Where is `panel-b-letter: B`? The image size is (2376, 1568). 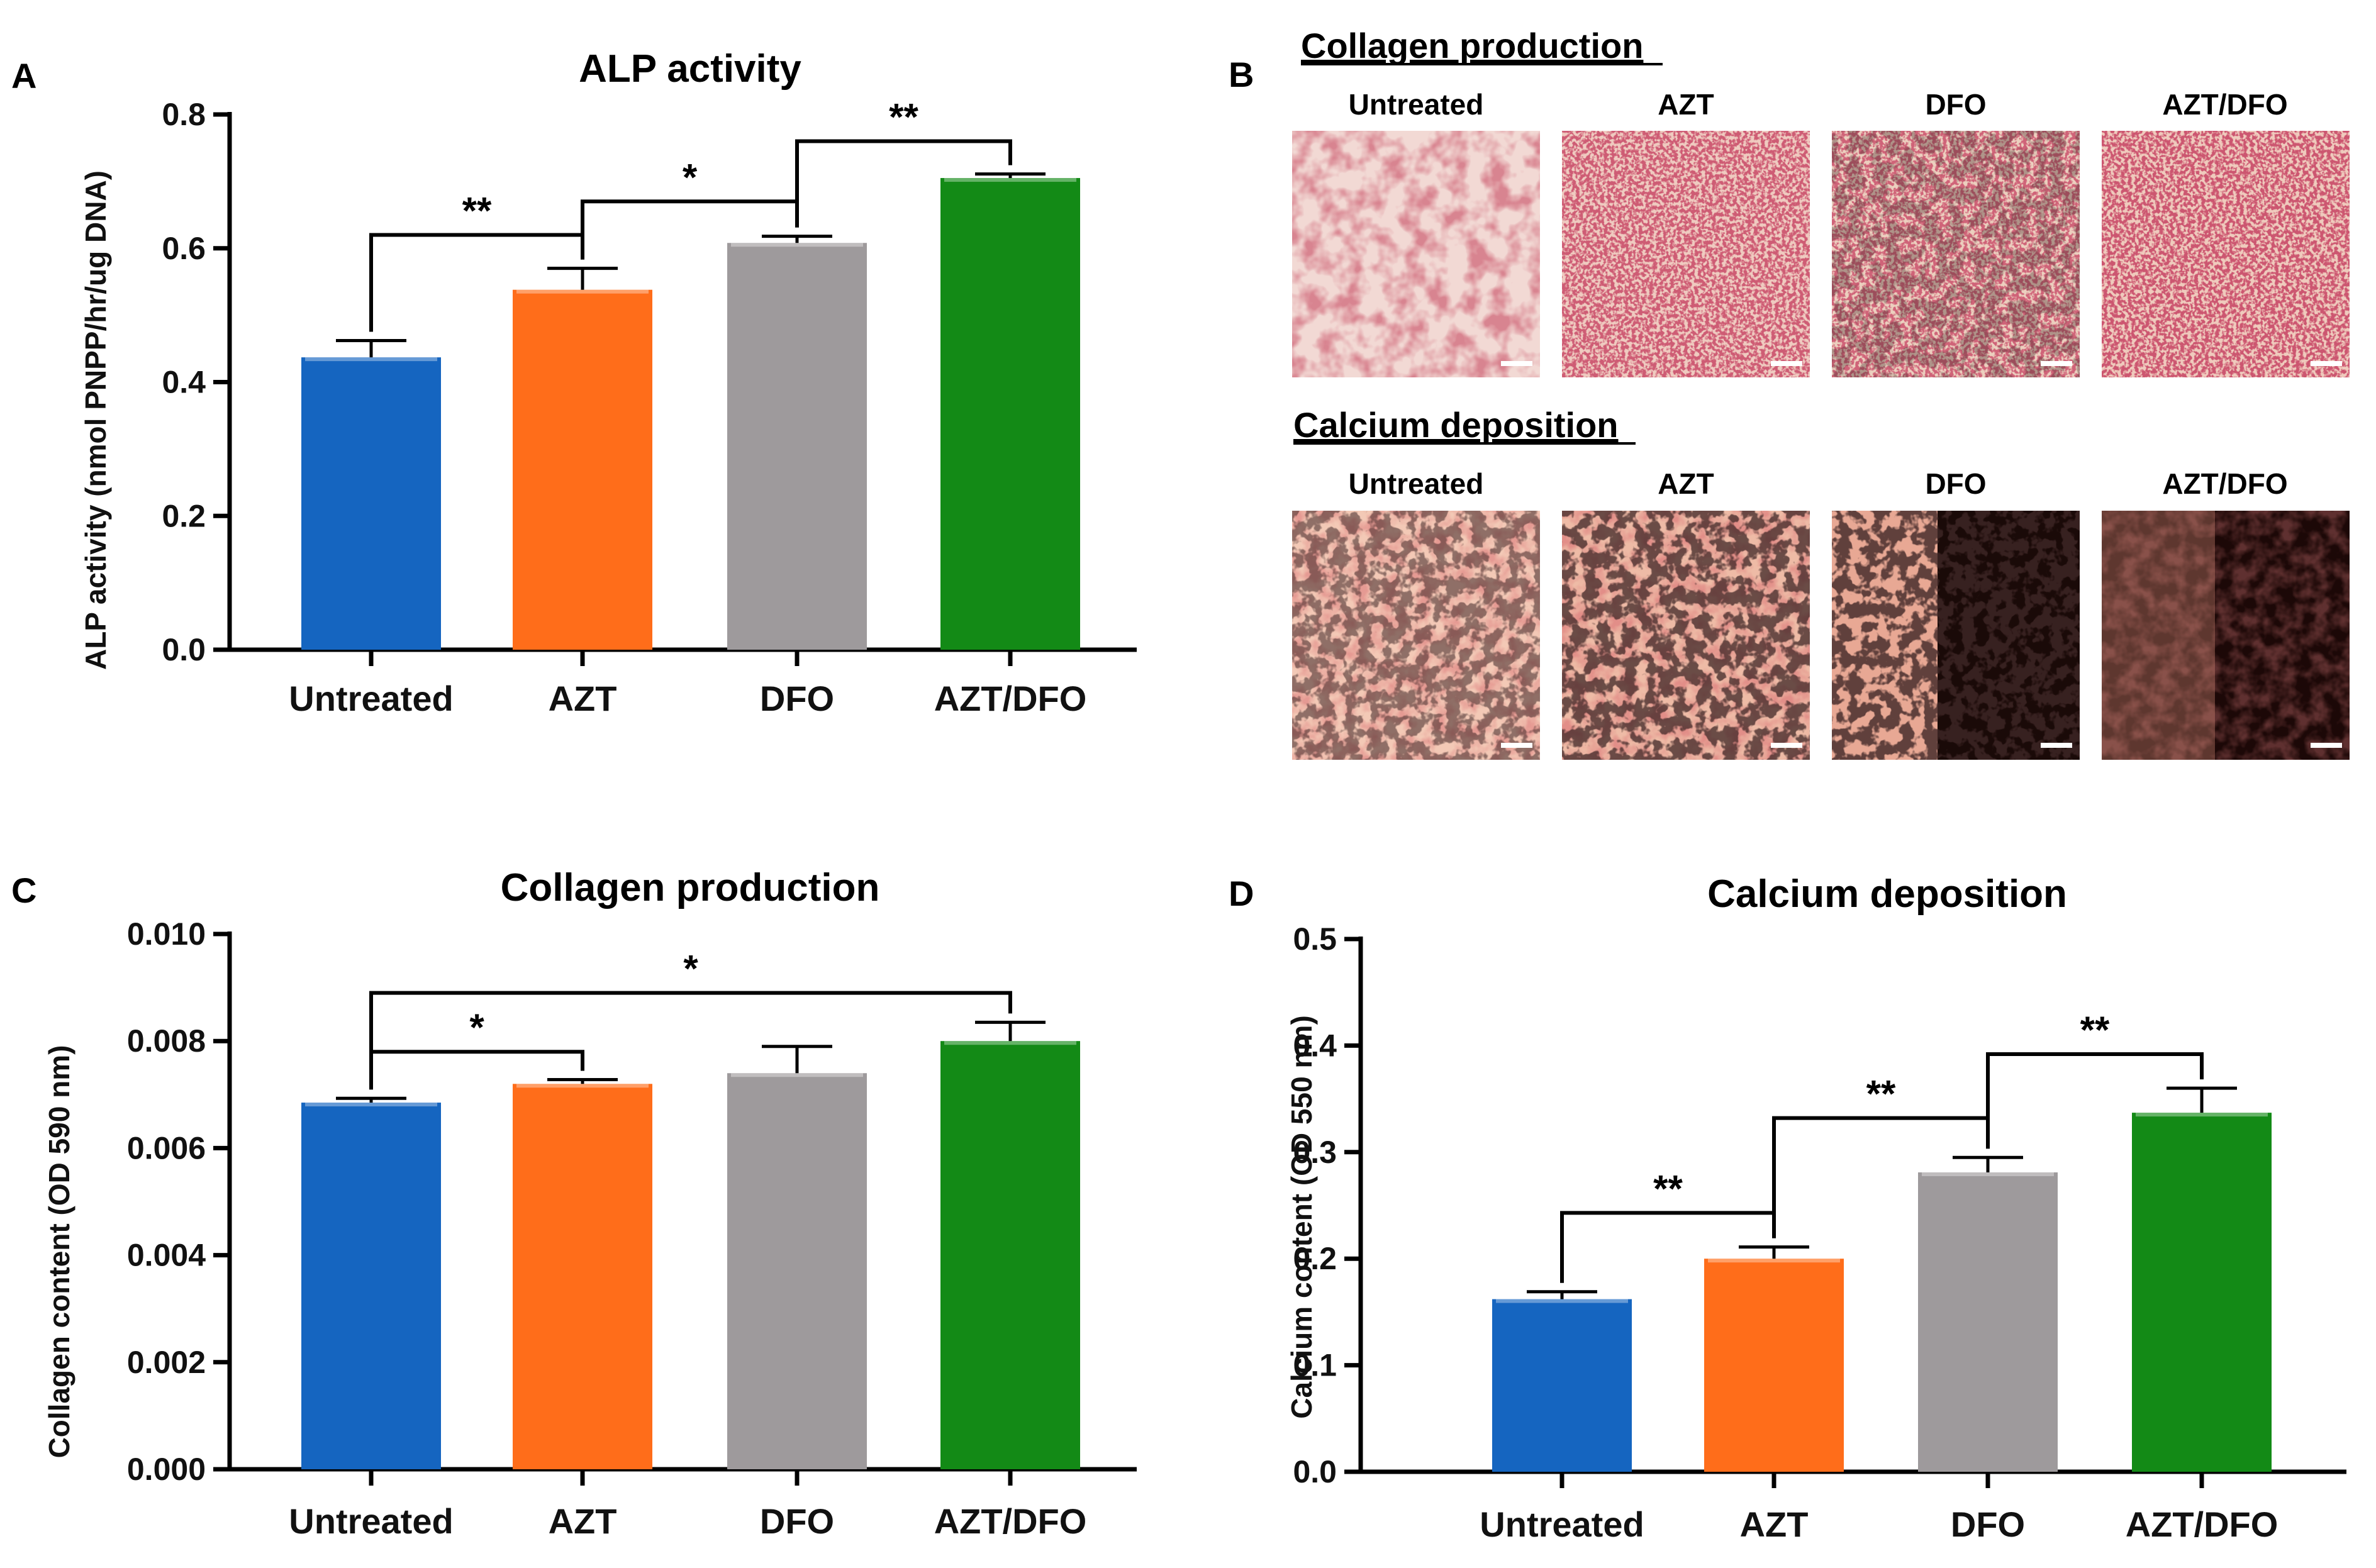
panel-b-letter: B is located at coordinates (1242, 74).